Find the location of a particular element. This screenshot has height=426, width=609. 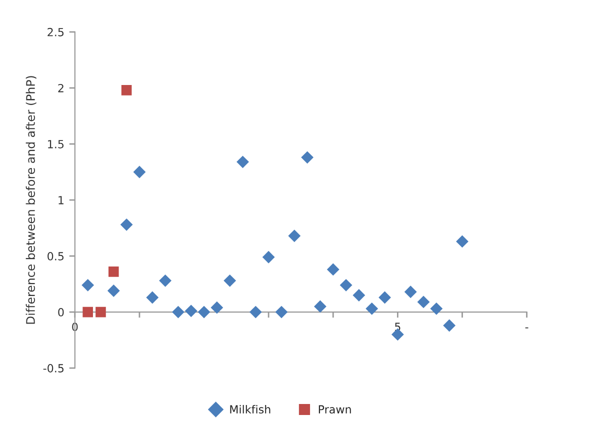

y-tick-label: 2 is located at coordinates (61, 88).